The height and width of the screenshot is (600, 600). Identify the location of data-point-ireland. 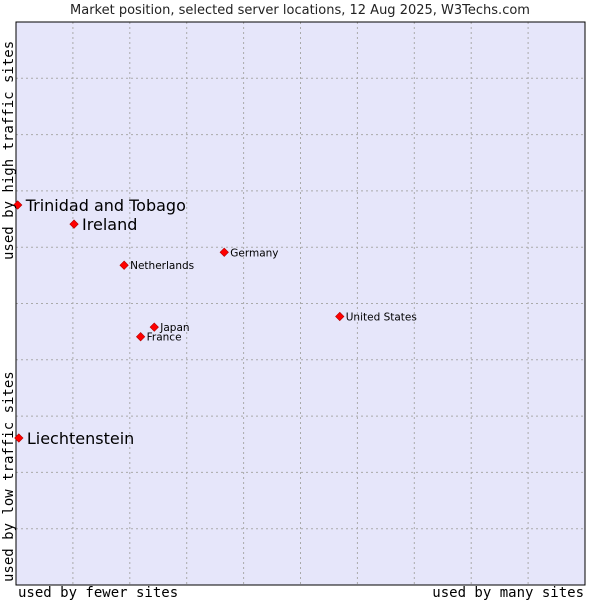
(74, 224).